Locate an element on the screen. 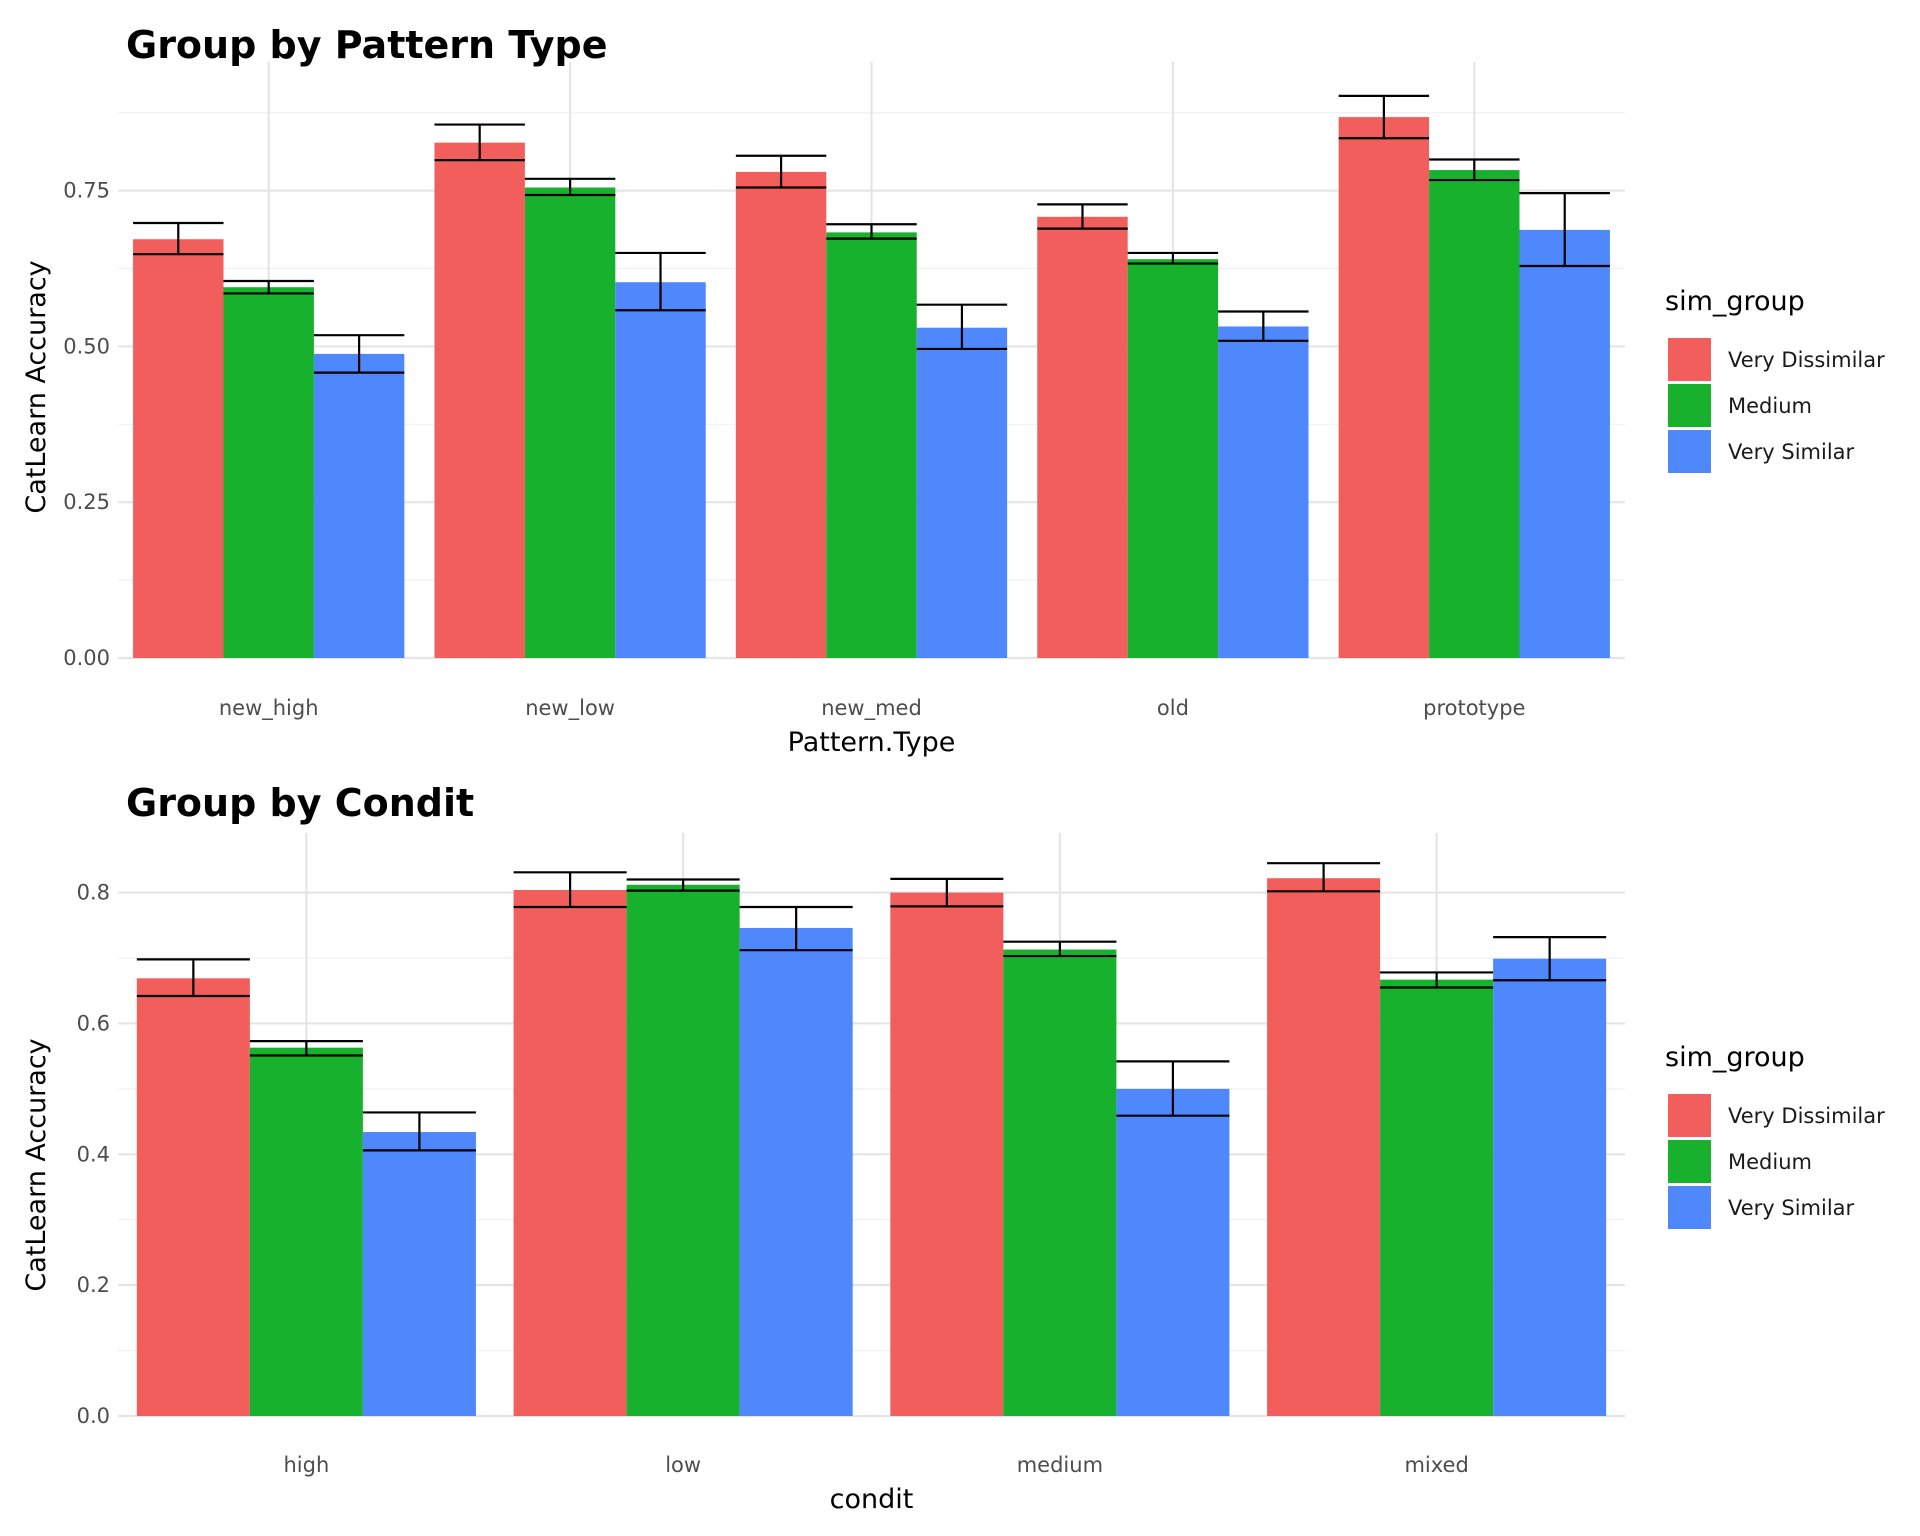  y-tick-label: 0.50 is located at coordinates (86, 346).